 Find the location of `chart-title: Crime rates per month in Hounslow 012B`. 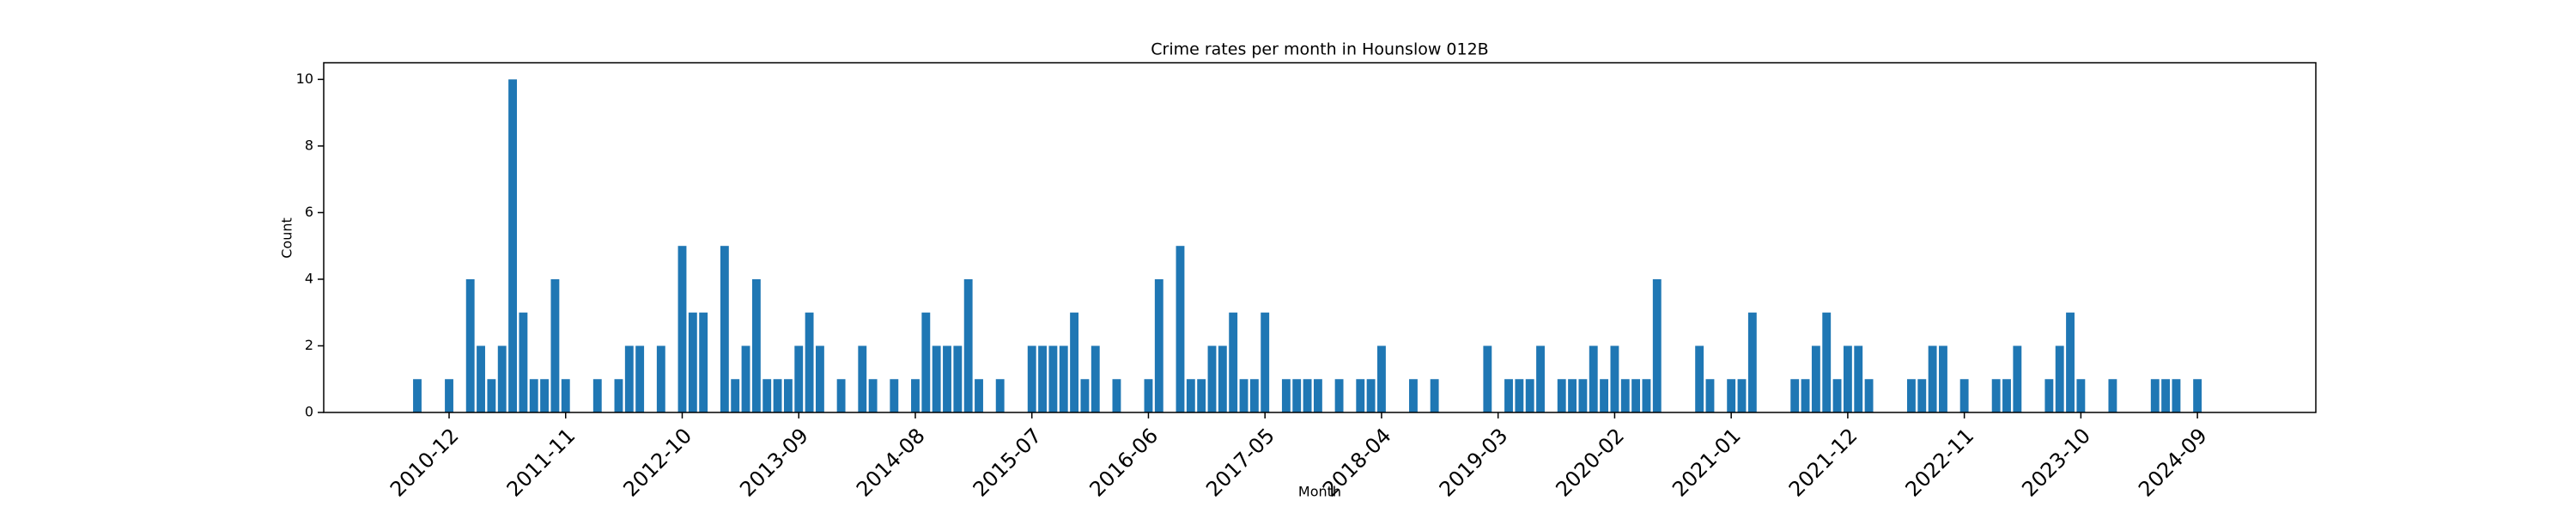

chart-title: Crime rates per month in Hounslow 012B is located at coordinates (1319, 49).